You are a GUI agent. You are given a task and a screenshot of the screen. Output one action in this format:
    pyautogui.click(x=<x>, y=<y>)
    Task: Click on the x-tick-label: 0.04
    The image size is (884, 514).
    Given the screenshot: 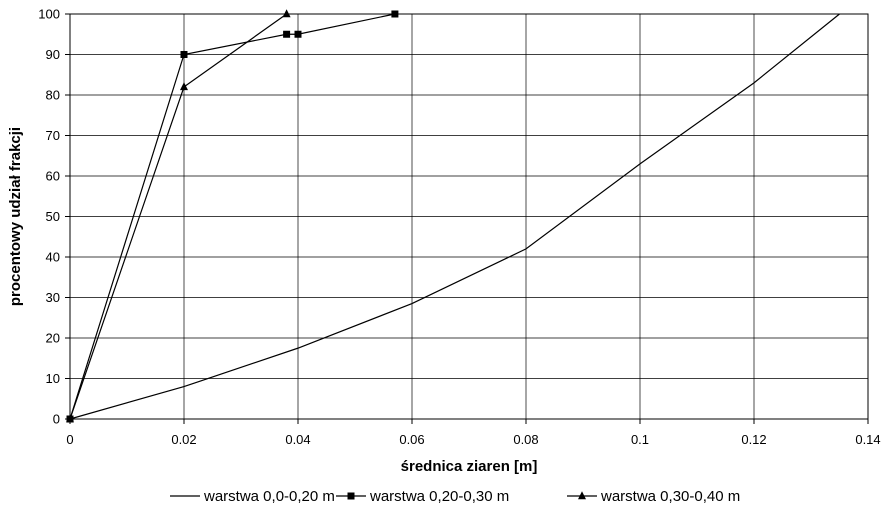 What is the action you would take?
    pyautogui.click(x=297, y=439)
    